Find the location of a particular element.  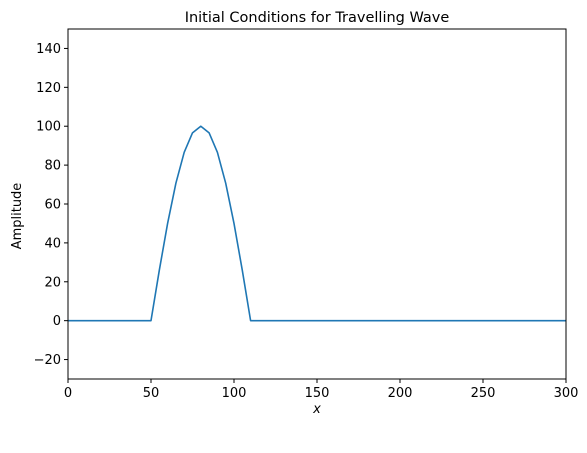

y-tick-label: 60 is located at coordinates (52, 205).